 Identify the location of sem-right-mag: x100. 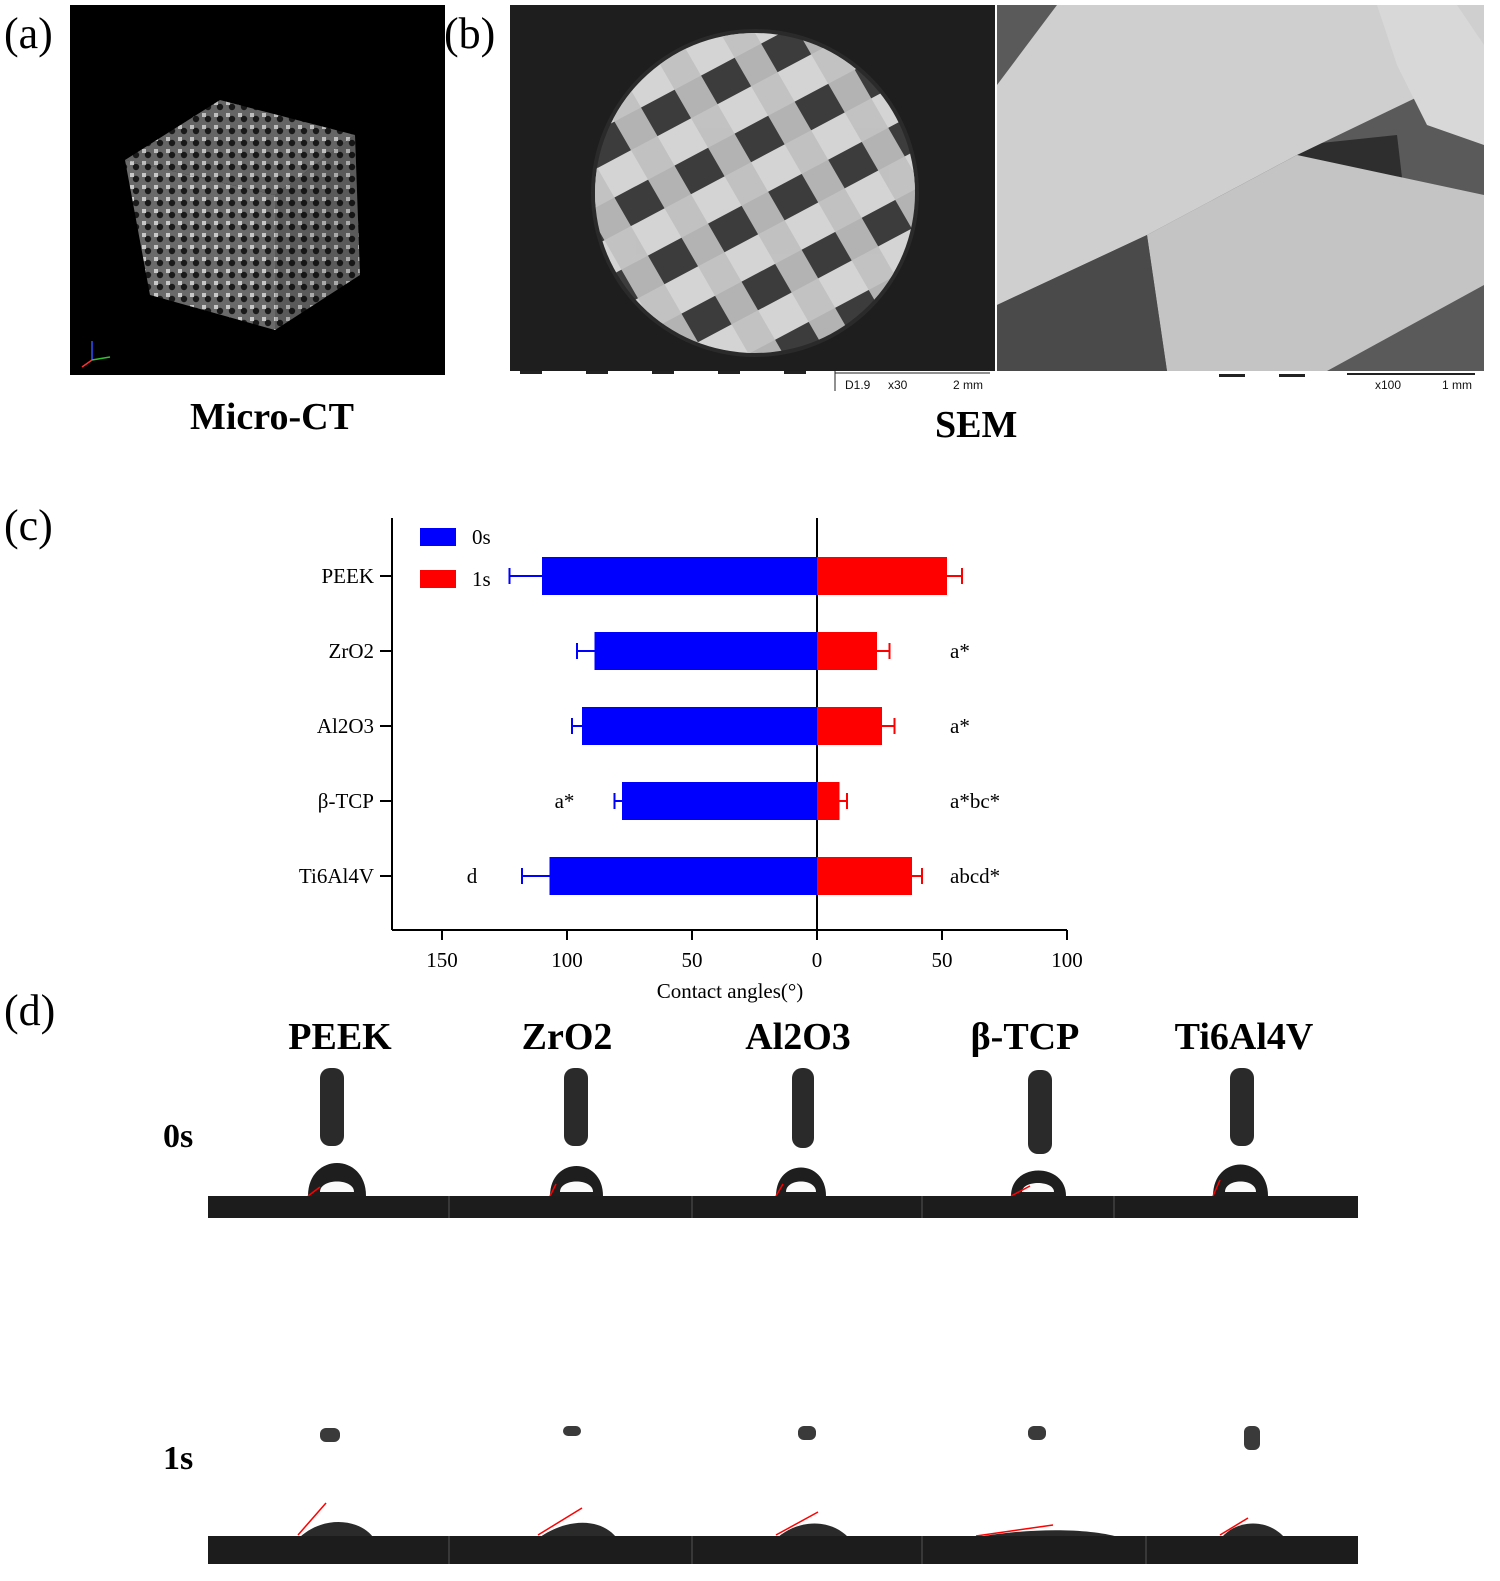
(1388, 385).